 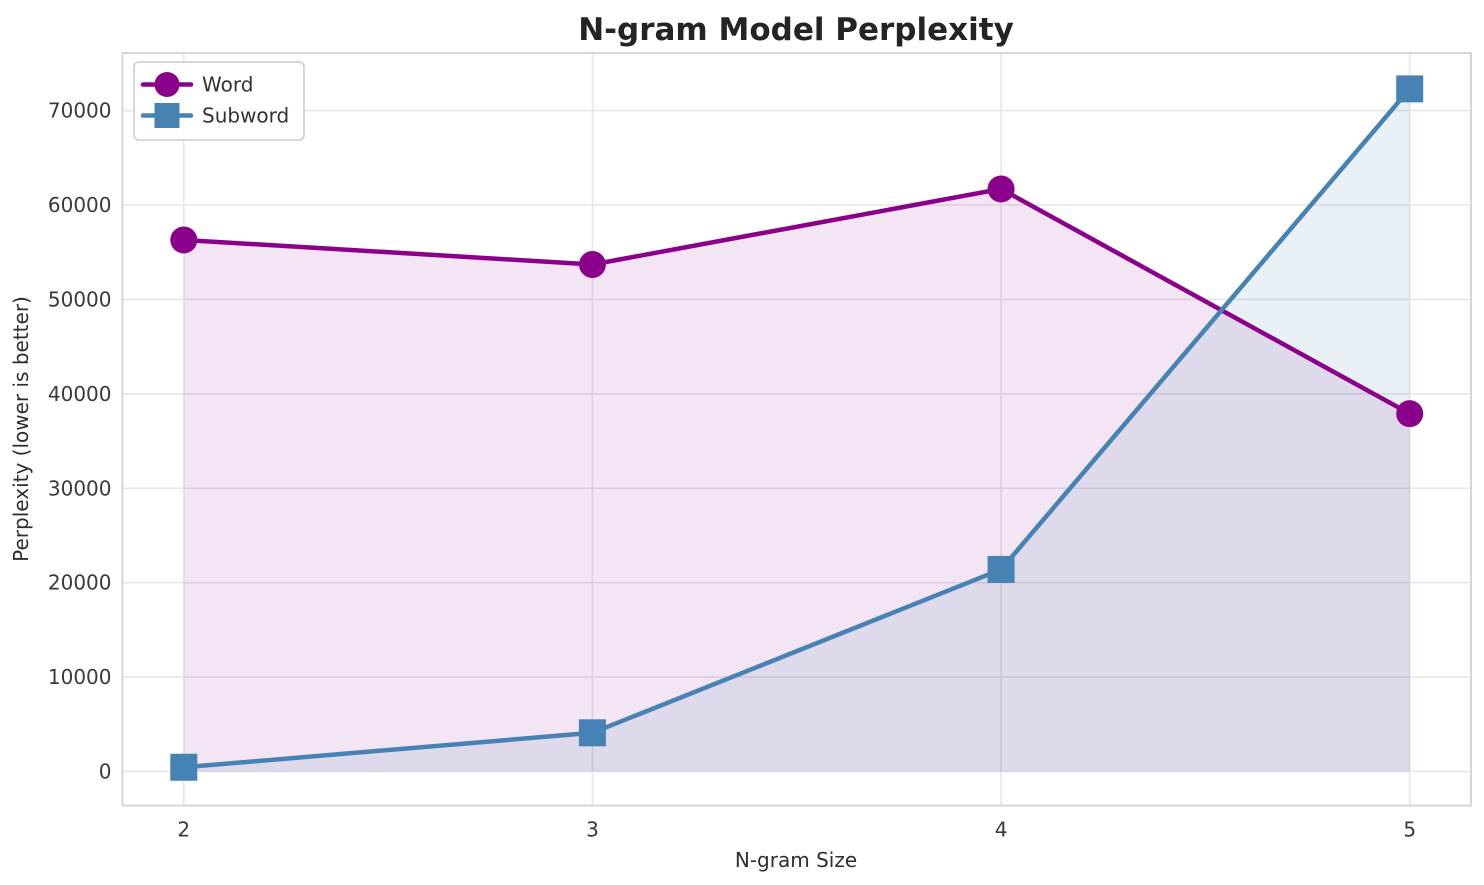 What do you see at coordinates (167, 115) in the screenshot?
I see `legend-square-marker-icon` at bounding box center [167, 115].